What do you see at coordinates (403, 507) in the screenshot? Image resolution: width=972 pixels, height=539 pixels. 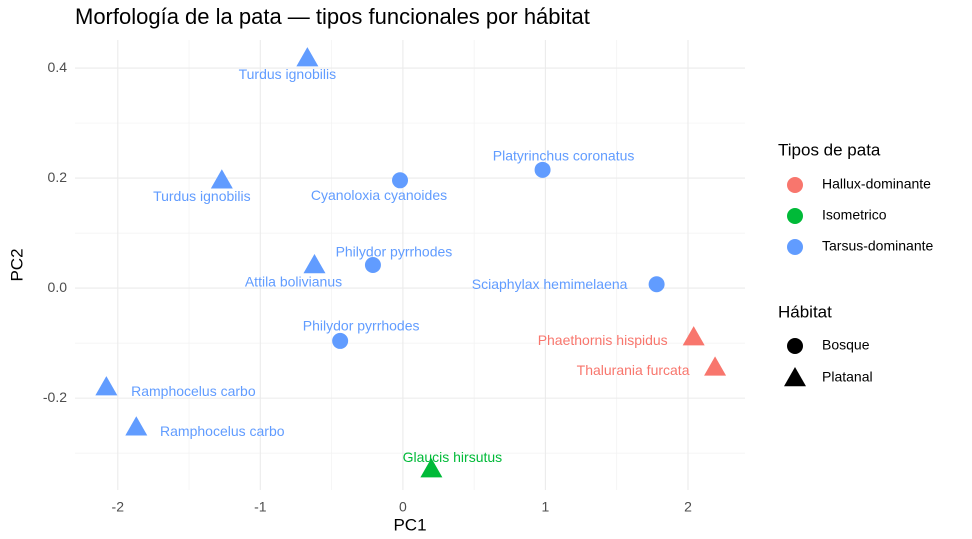 I see `x-tick-label: 0` at bounding box center [403, 507].